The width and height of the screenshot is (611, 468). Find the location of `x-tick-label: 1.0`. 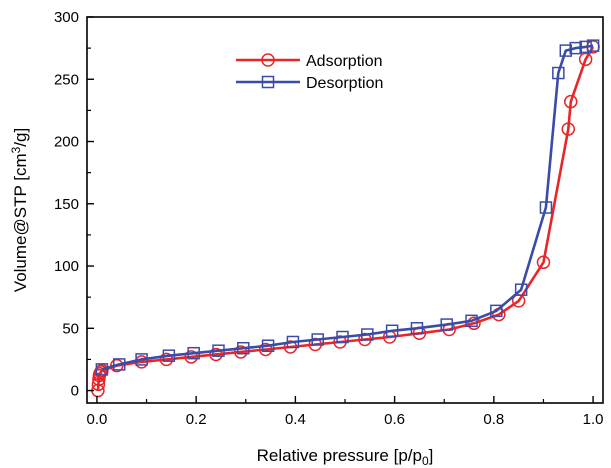

x-tick-label: 1.0 is located at coordinates (593, 419).